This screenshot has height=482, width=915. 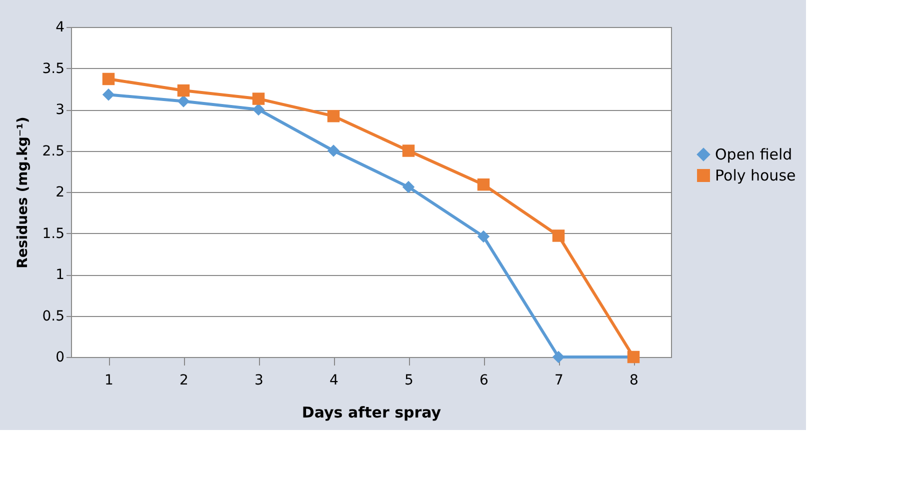 What do you see at coordinates (484, 380) in the screenshot?
I see `x-tick-label: 6` at bounding box center [484, 380].